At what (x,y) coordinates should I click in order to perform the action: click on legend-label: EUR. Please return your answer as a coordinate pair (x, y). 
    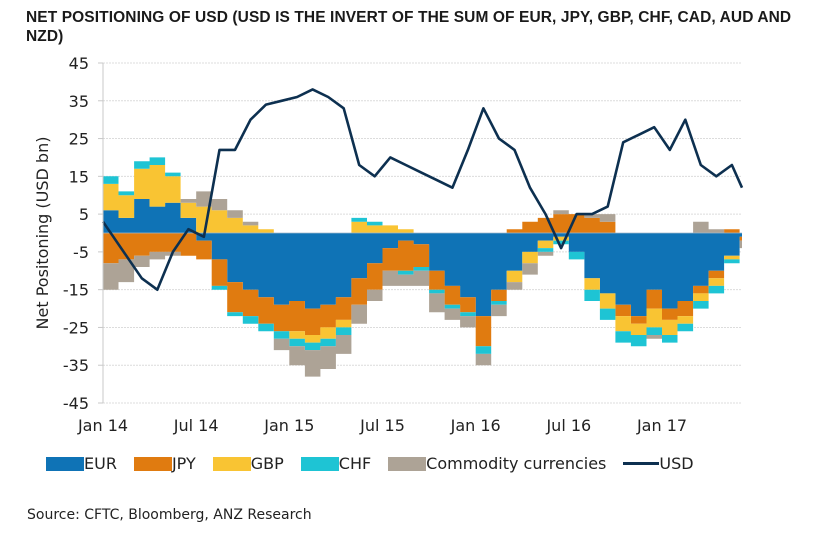
    Looking at the image, I should click on (100, 463).